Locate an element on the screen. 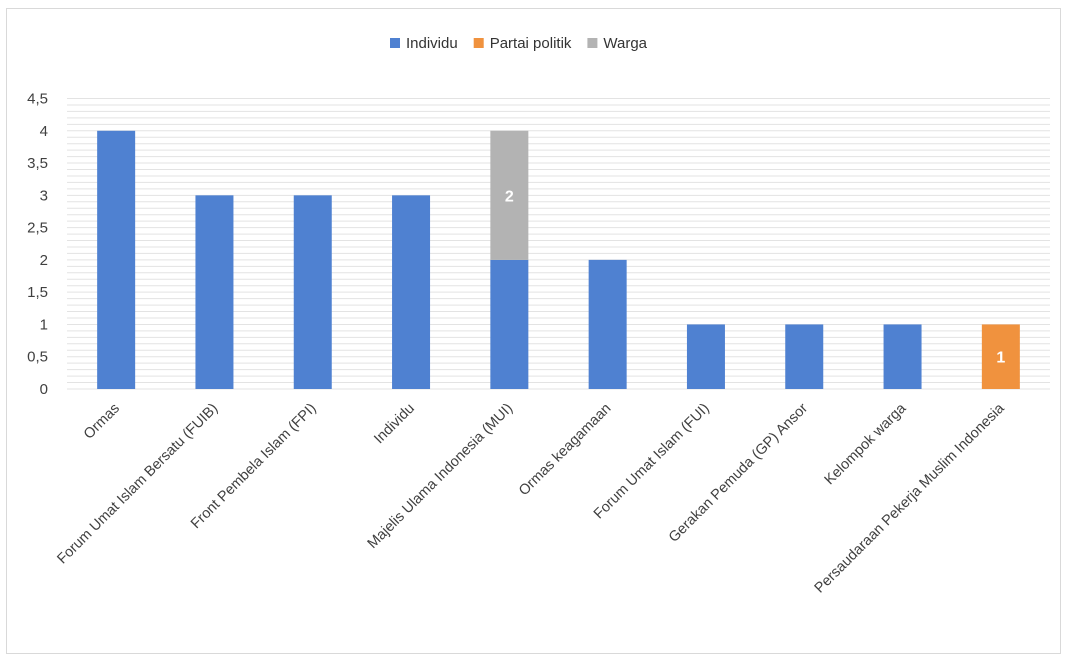  category-label: Forum Umat Islam (FUI) is located at coordinates (652, 462).